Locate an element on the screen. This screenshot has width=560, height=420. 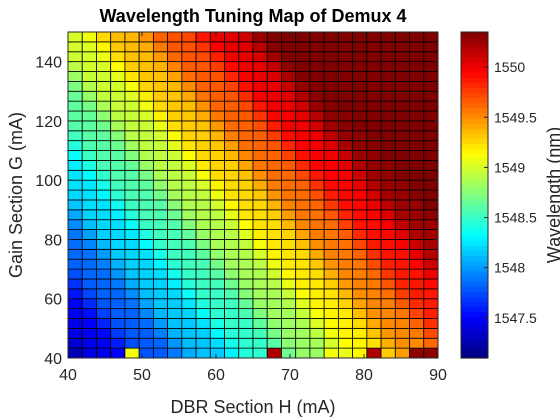
colorbar-label: Wavelength (nm) is located at coordinates (552, 195).